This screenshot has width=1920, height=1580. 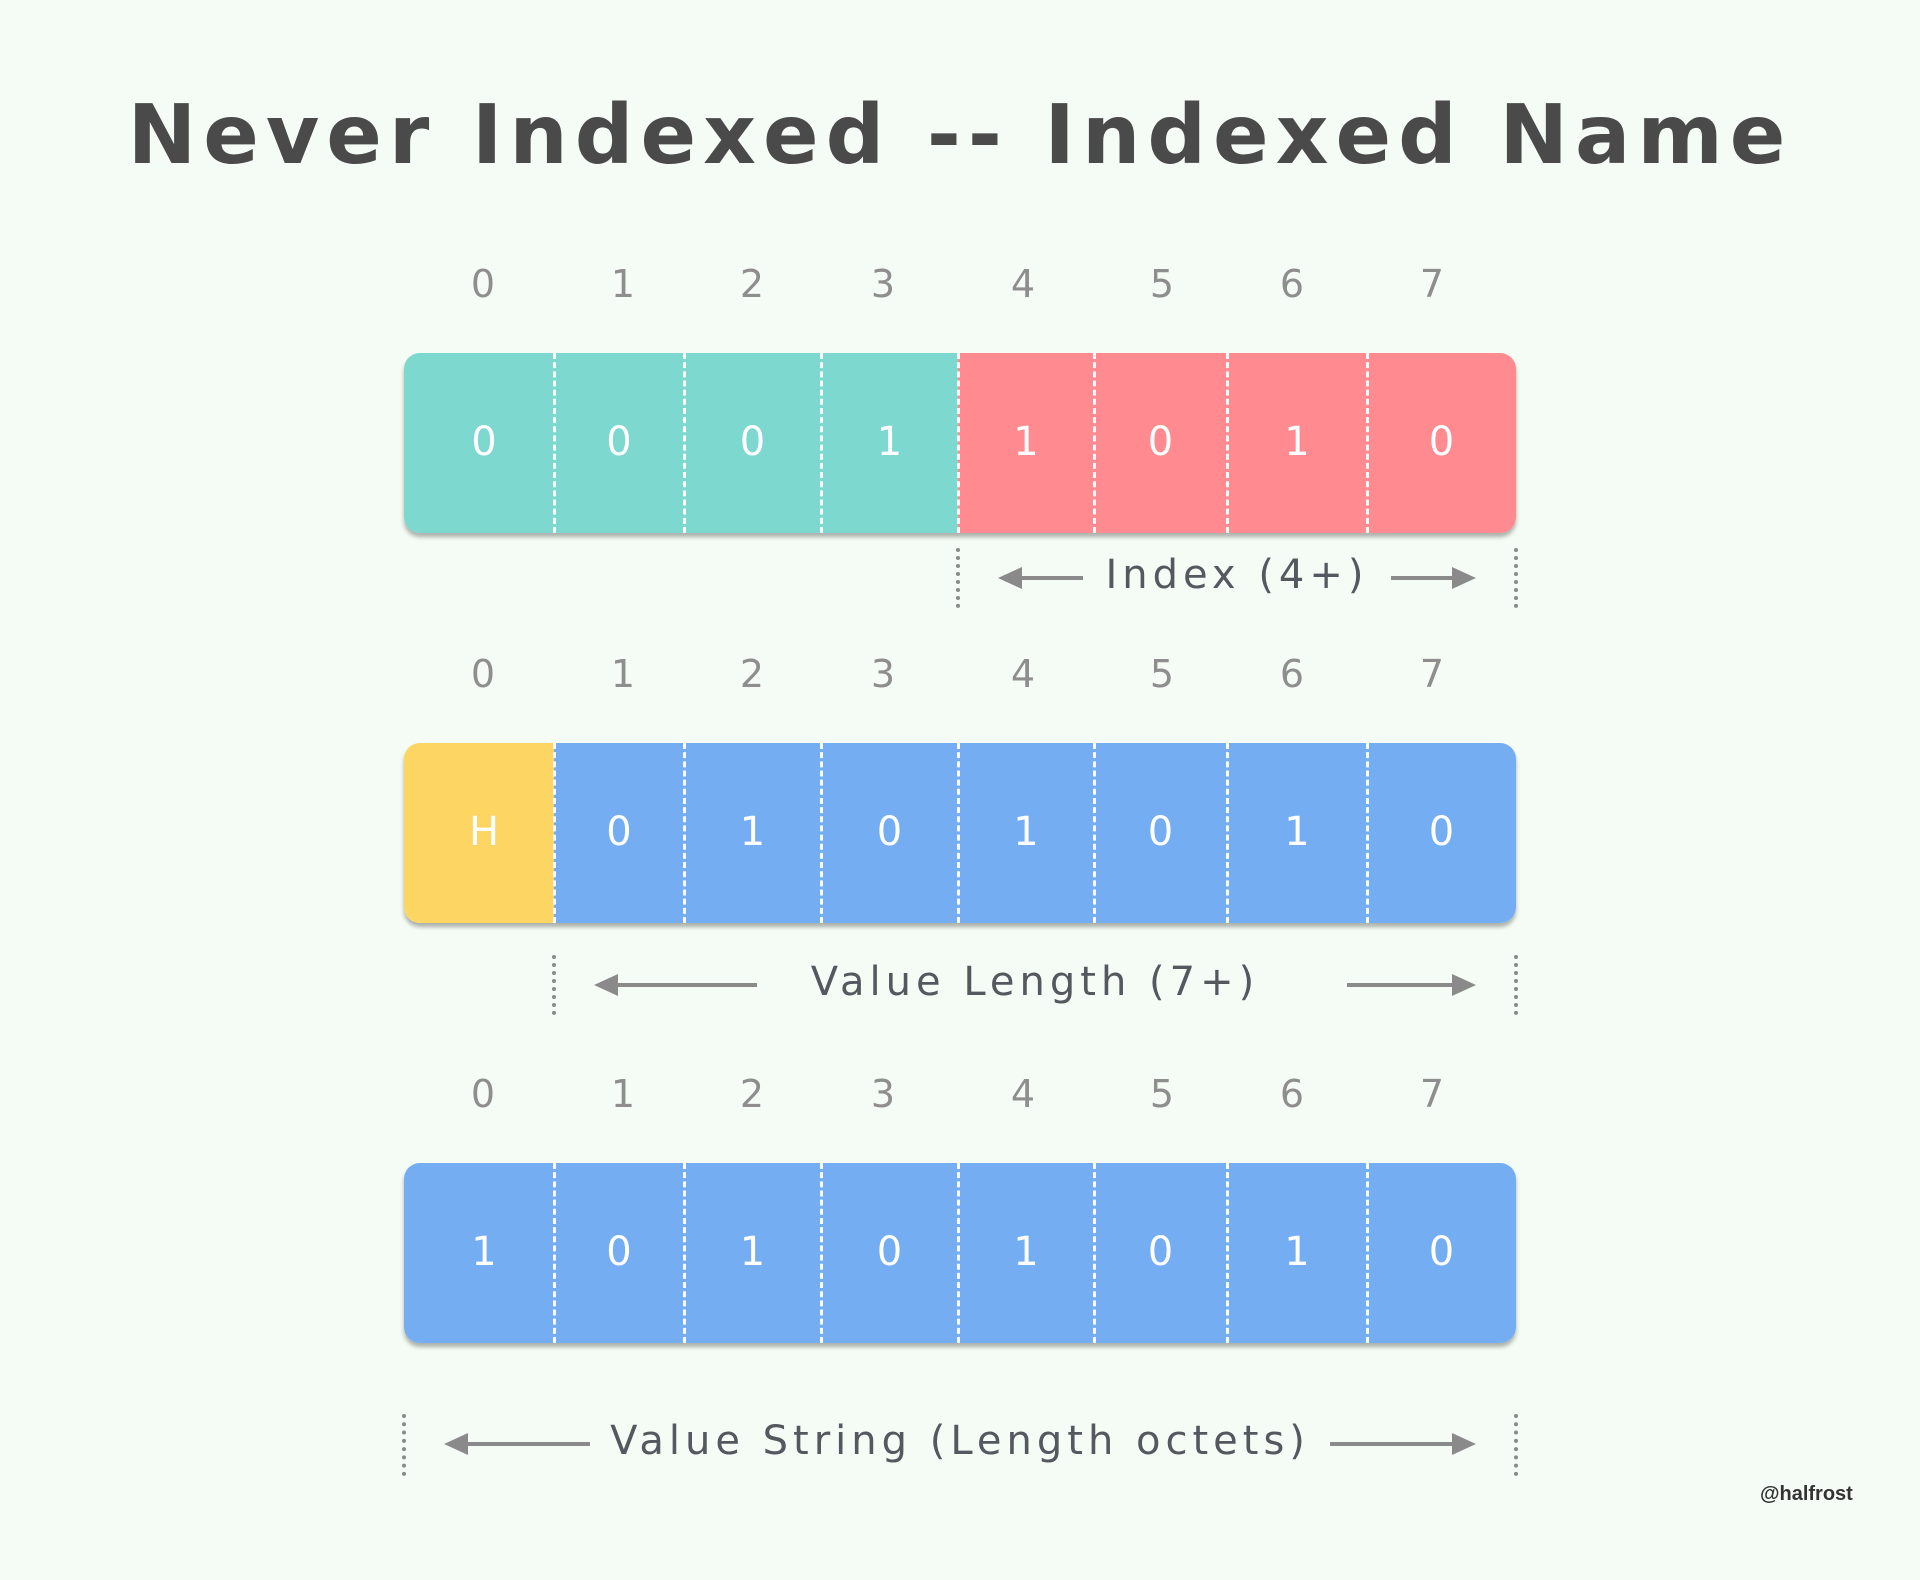 What do you see at coordinates (1237, 575) in the screenshot?
I see `span-label: Index (4+)` at bounding box center [1237, 575].